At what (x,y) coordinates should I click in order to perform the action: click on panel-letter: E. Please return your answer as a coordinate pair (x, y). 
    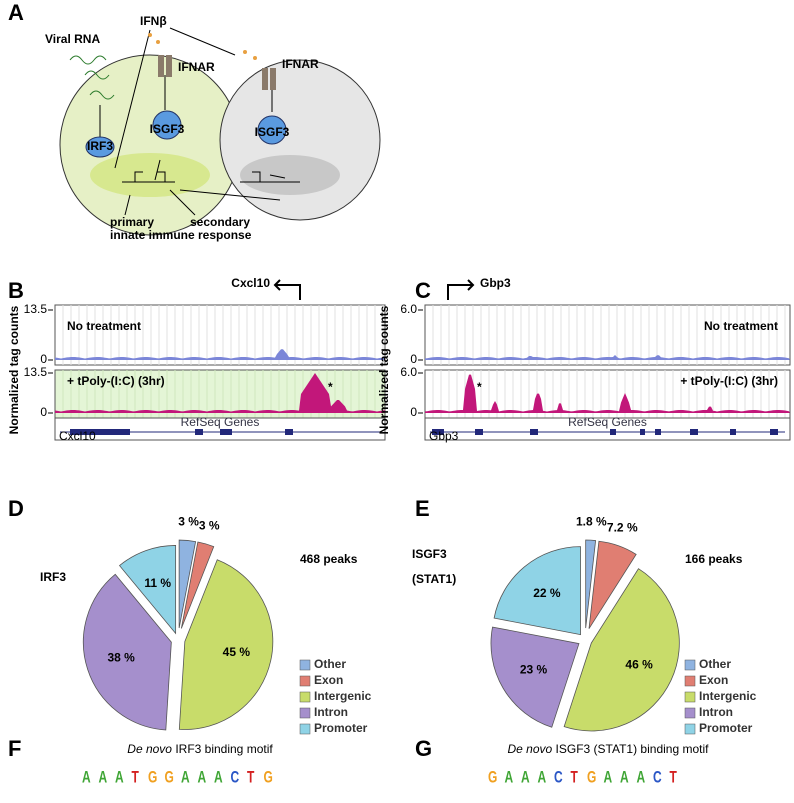
    Looking at the image, I should click on (422, 508).